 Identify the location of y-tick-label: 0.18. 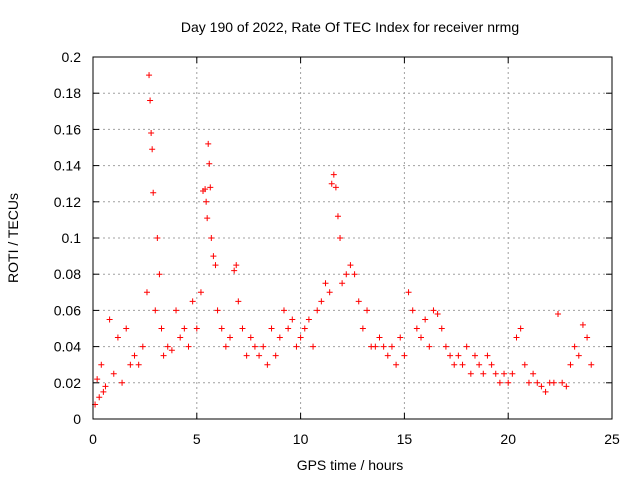
(67, 93).